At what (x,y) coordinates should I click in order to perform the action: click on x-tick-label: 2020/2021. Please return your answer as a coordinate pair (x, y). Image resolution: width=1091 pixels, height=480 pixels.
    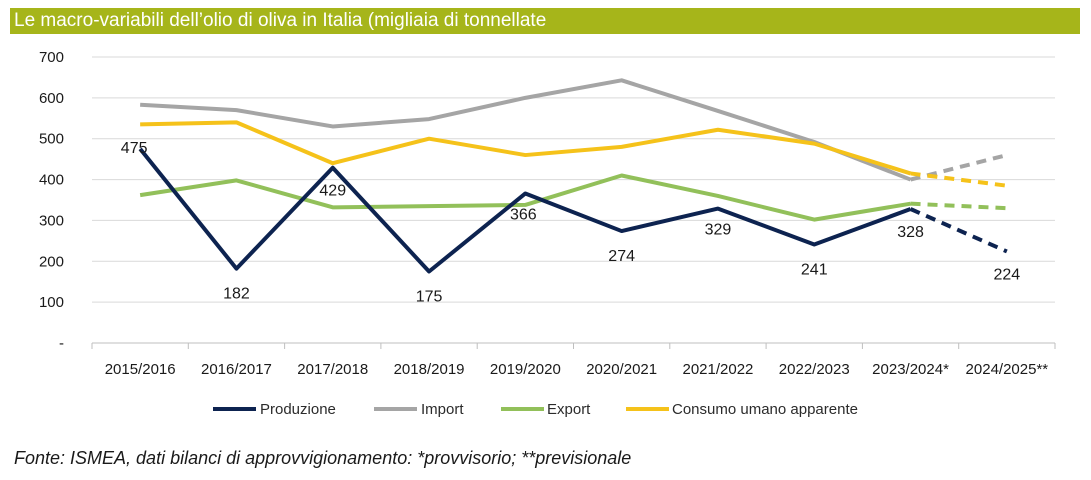
    Looking at the image, I should click on (621, 369).